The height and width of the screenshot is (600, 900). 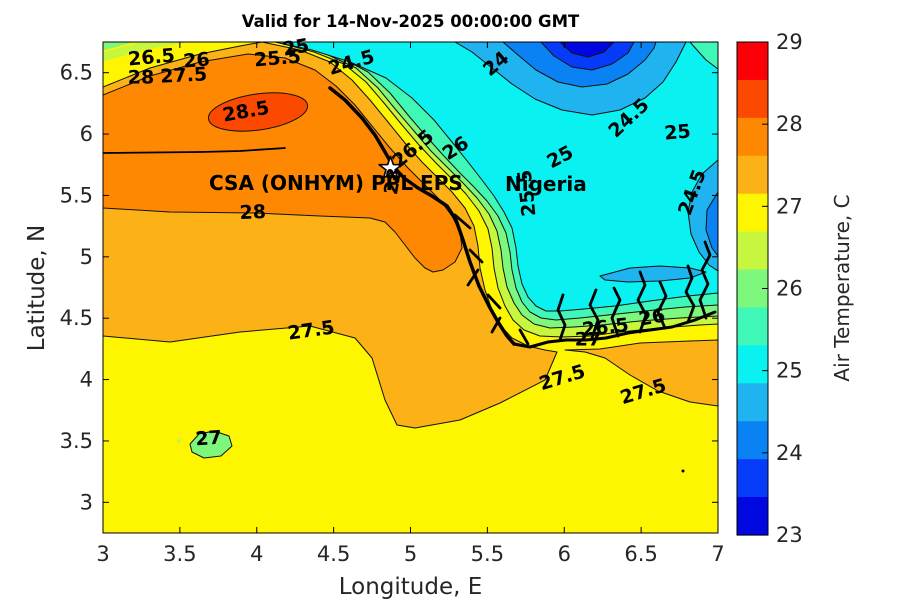 I want to click on colorbar-tick-label: 29, so click(x=789, y=42).